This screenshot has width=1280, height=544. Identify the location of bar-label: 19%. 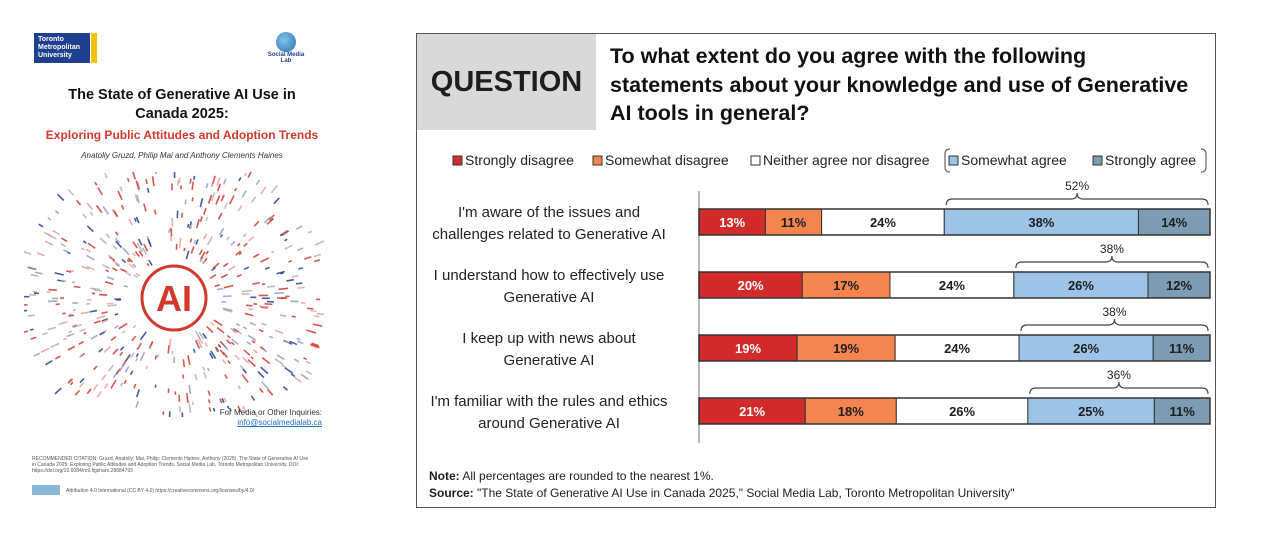
(846, 348).